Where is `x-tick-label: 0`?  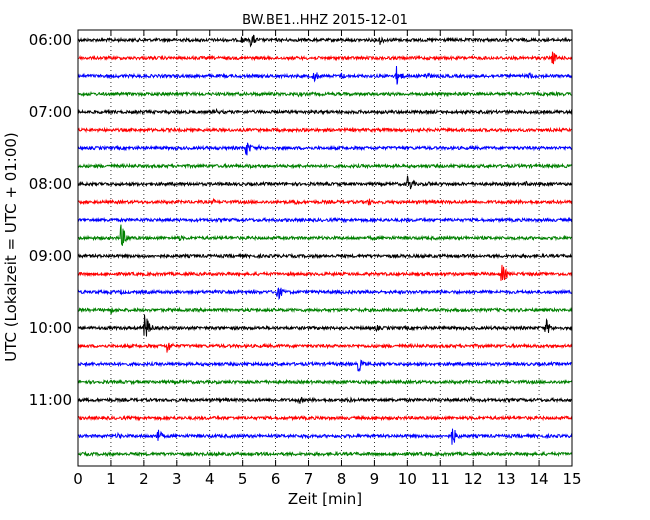 x-tick-label: 0 is located at coordinates (78, 479).